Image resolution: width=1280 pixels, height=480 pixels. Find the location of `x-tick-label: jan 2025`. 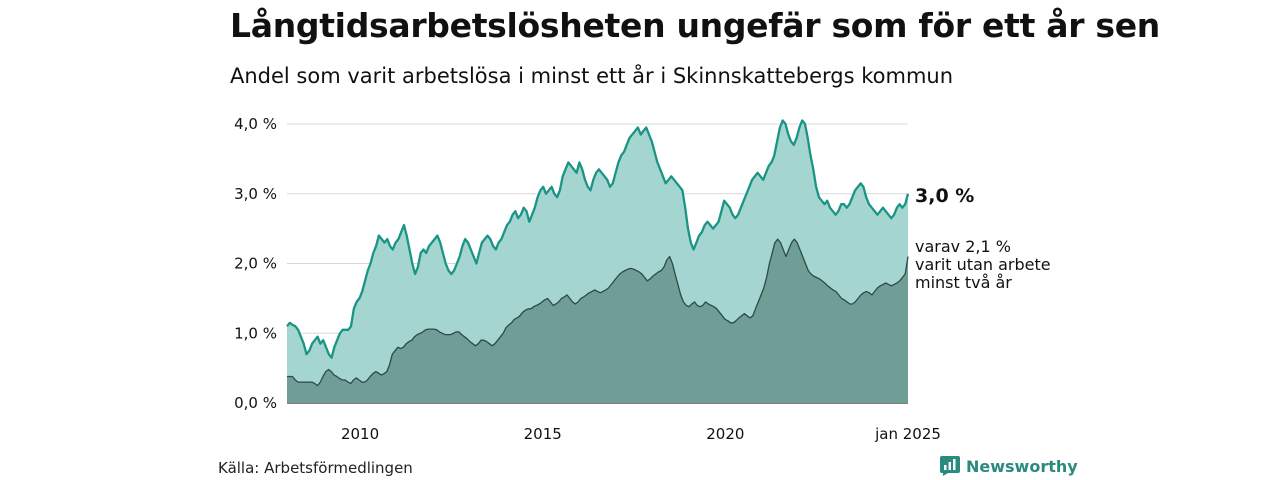

x-tick-label: jan 2025 is located at coordinates (907, 434).